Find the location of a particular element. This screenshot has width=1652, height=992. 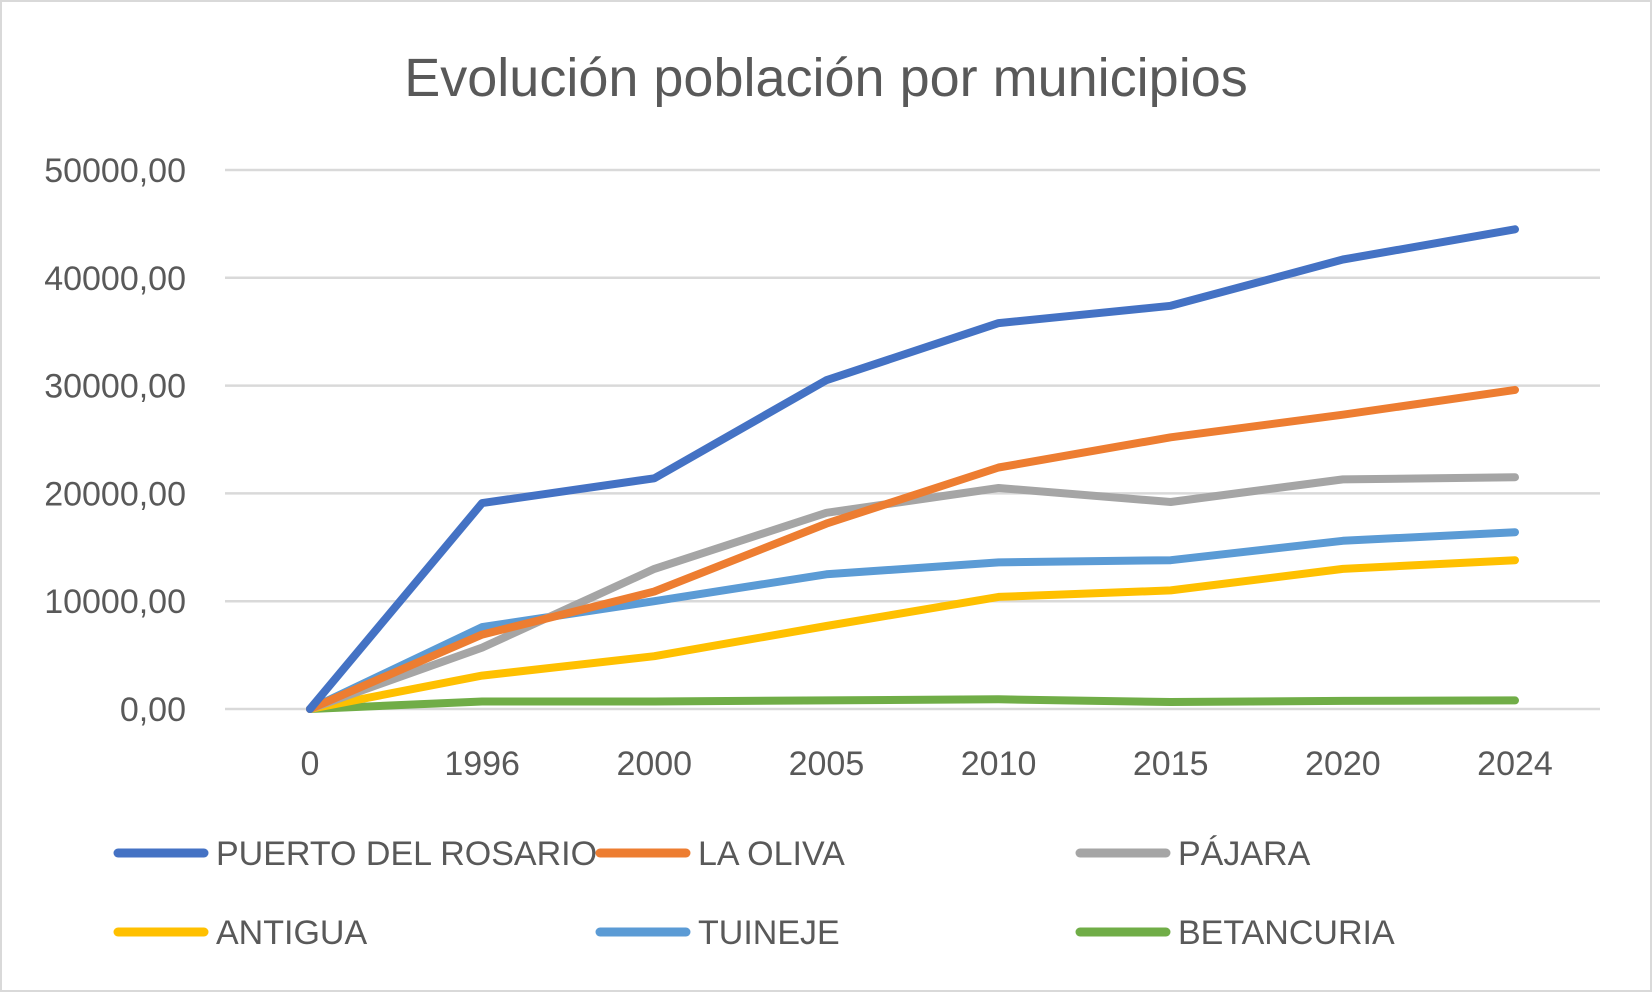

legend-item: PUERTO DEL ROSARIO is located at coordinates (355, 854).